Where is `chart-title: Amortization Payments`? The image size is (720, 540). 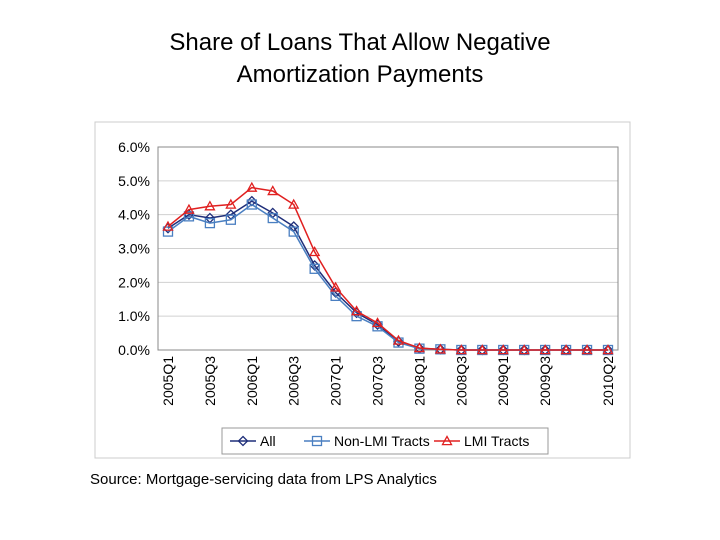 chart-title: Amortization Payments is located at coordinates (360, 74).